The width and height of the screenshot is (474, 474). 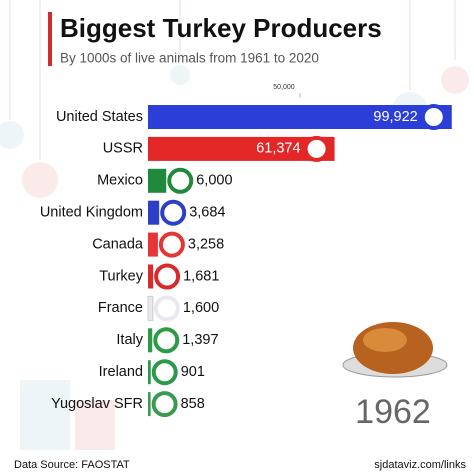 What do you see at coordinates (200, 340) in the screenshot?
I see `value-label: 1,397` at bounding box center [200, 340].